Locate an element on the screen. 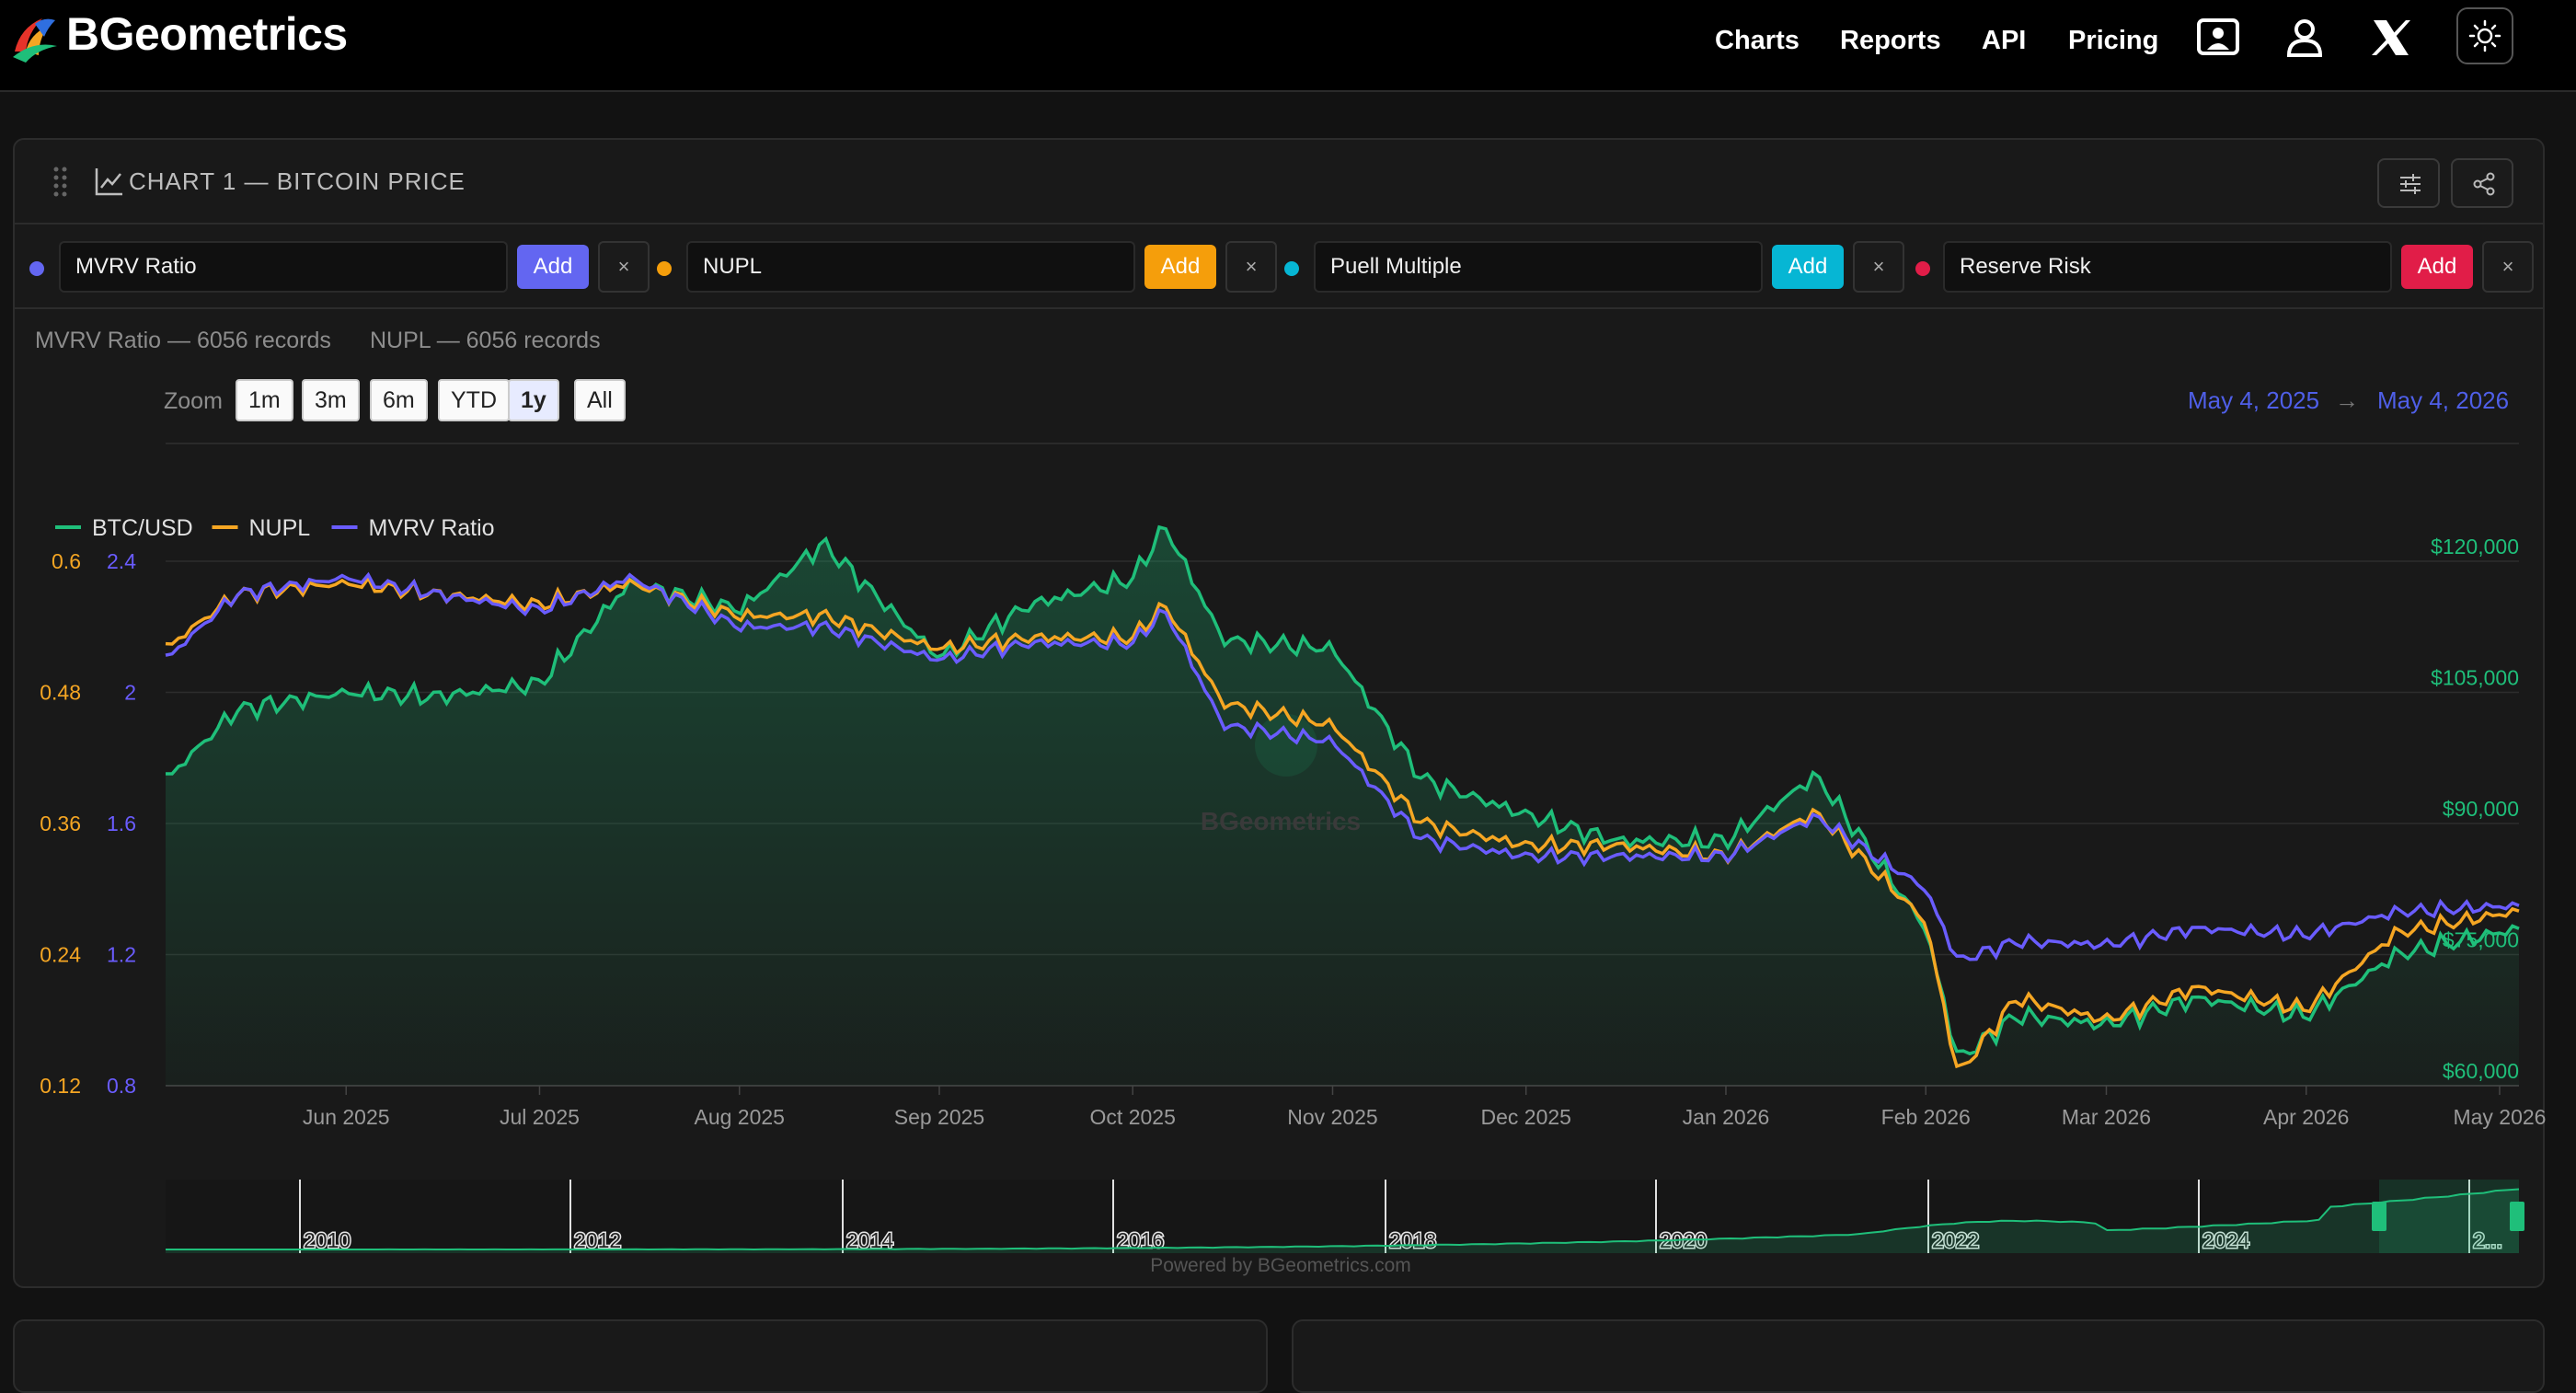 This screenshot has height=1393, width=2576. x-tick-label: Mar 2026 is located at coordinates (2106, 1117).